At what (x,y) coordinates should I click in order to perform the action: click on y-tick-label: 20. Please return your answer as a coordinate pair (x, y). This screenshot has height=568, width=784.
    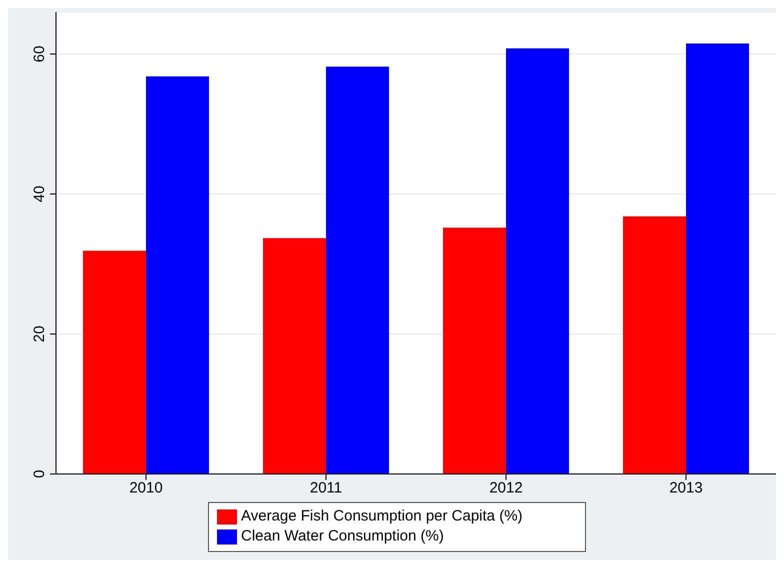
    Looking at the image, I should click on (39, 334).